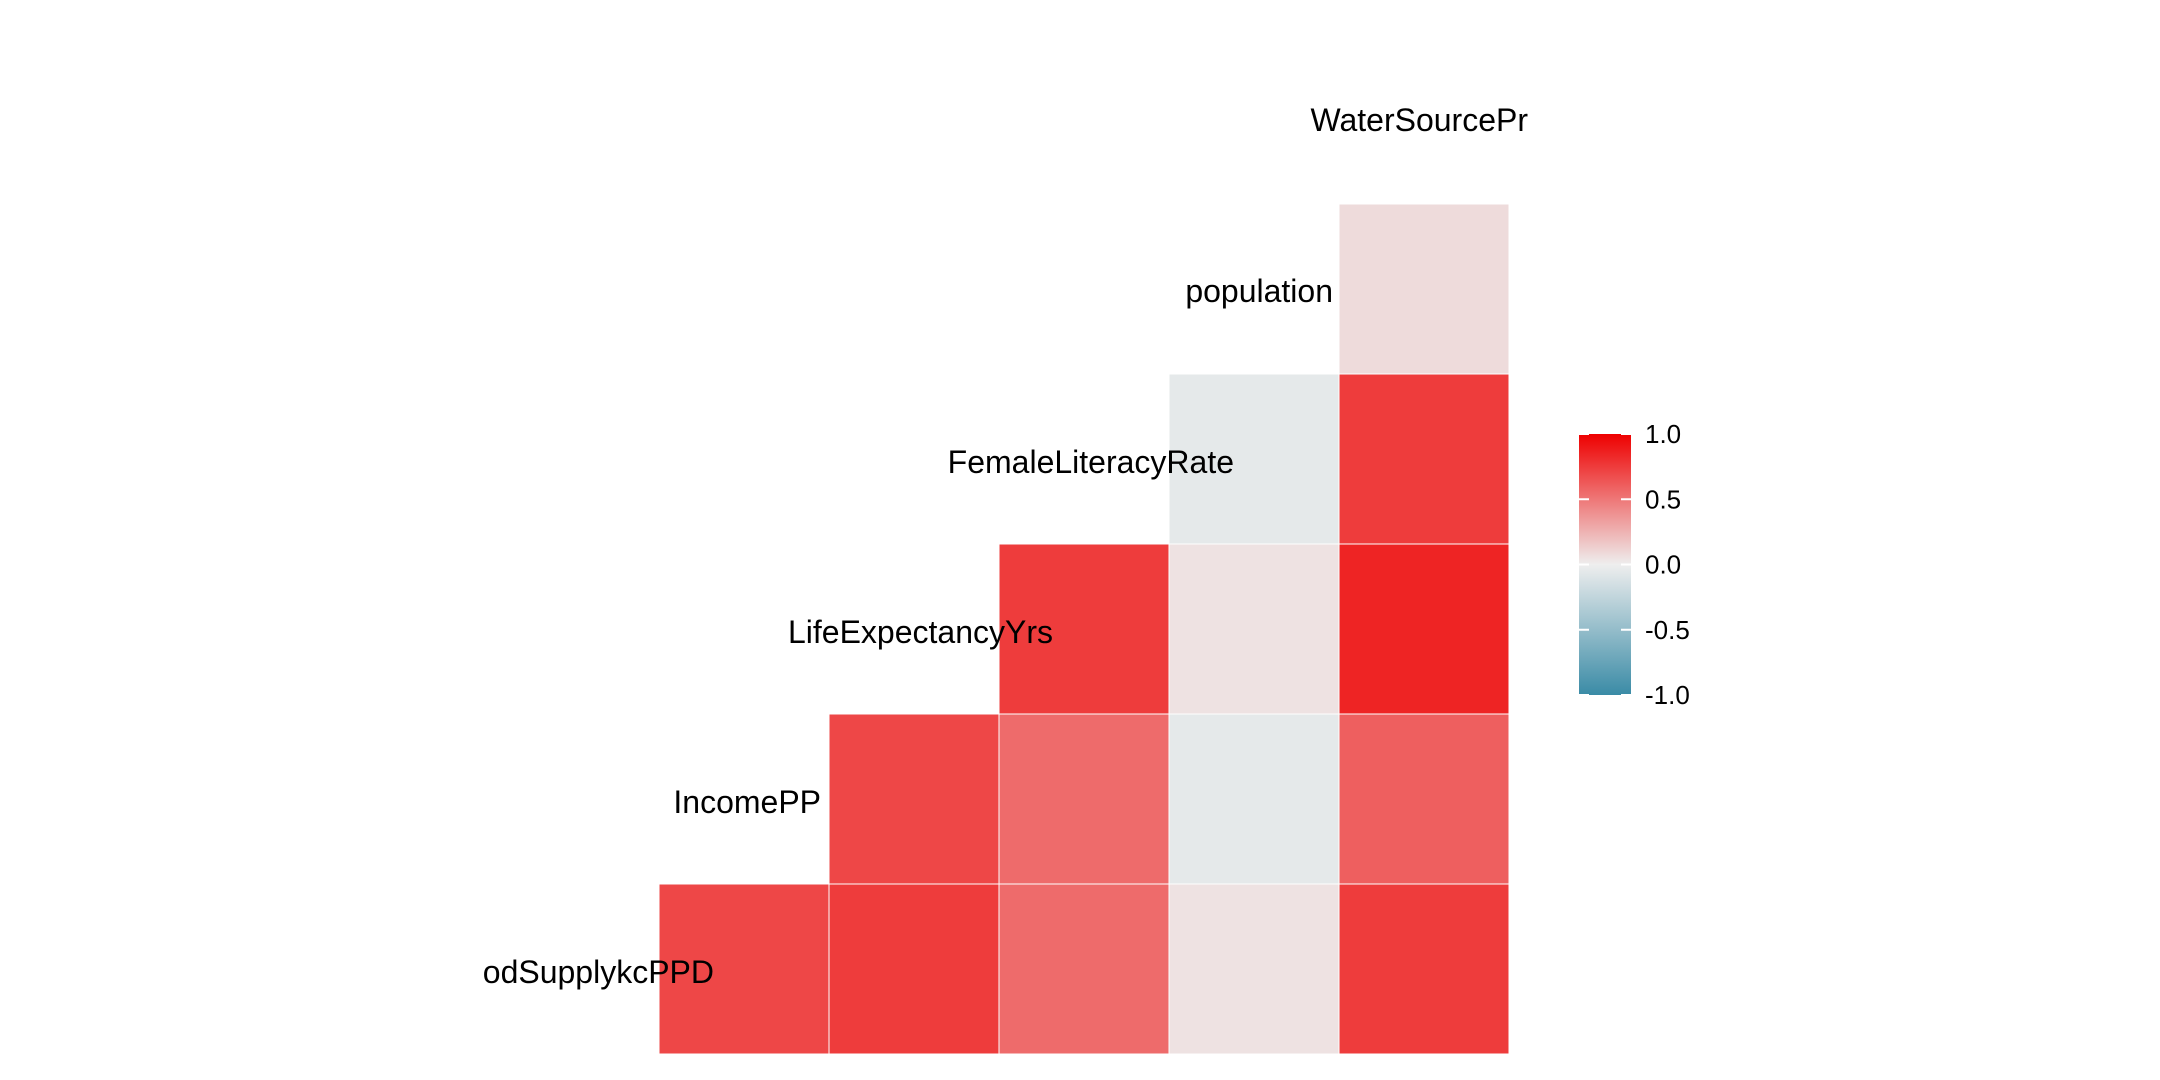  What do you see at coordinates (1424, 629) in the screenshot?
I see `heatmap-cell-WaterSourcePr-LifeExpectancyYrs` at bounding box center [1424, 629].